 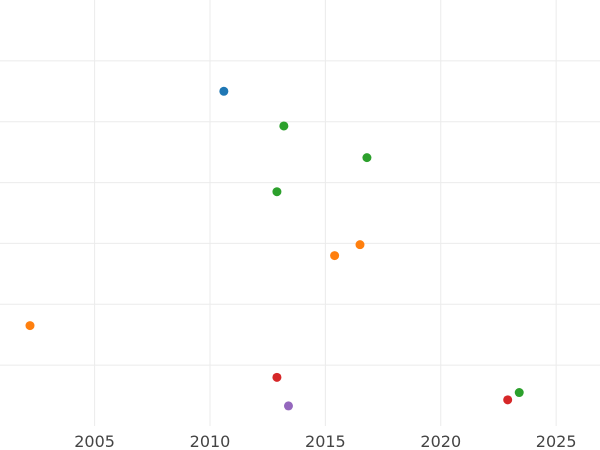 I want to click on x-tick-label-2010: 2010, so click(x=210, y=441).